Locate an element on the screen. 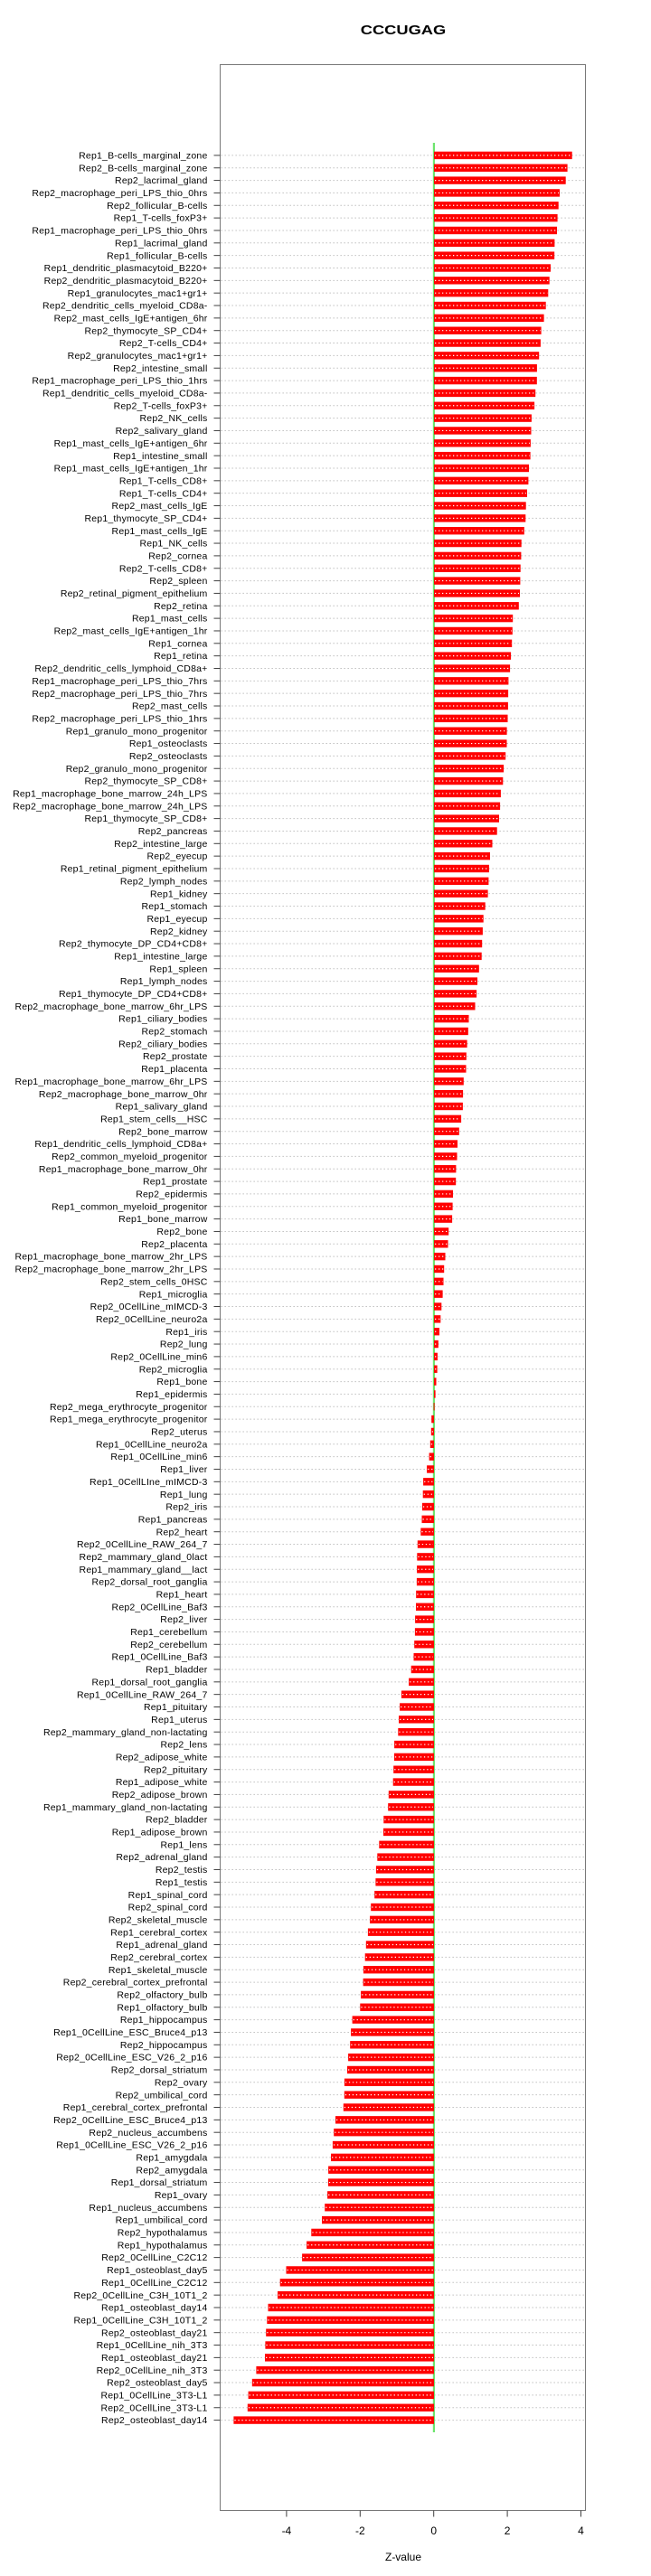  svg-text: Rep2_olfactory_bulb is located at coordinates (162, 1995).